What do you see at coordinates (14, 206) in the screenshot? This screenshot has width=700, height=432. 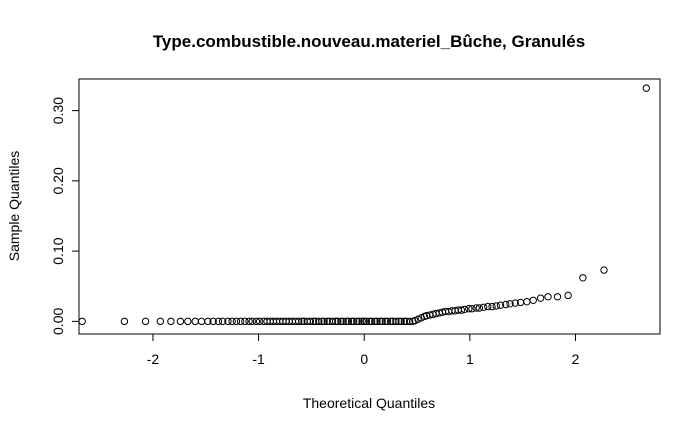 I see `y-axis-label: Sample Quantiles` at bounding box center [14, 206].